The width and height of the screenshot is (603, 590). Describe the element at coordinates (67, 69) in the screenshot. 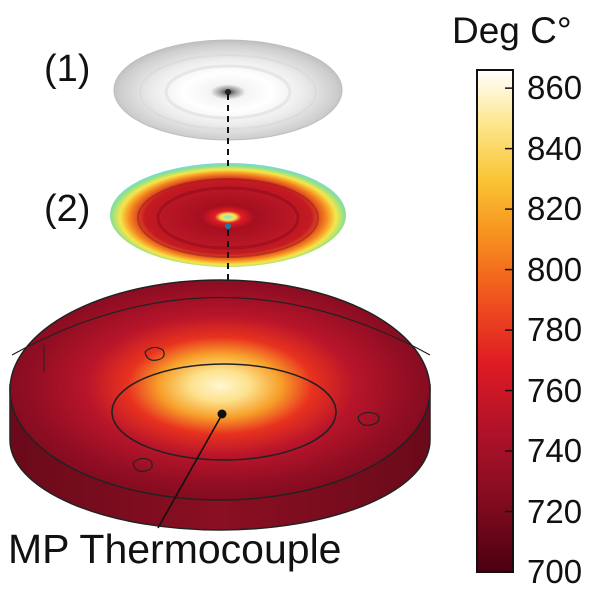

I see `layer-1-label: (1)` at that location.